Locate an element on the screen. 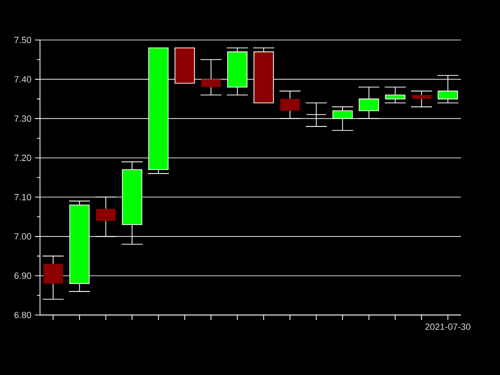  y-tick-label: 6.80 is located at coordinates (23, 315).